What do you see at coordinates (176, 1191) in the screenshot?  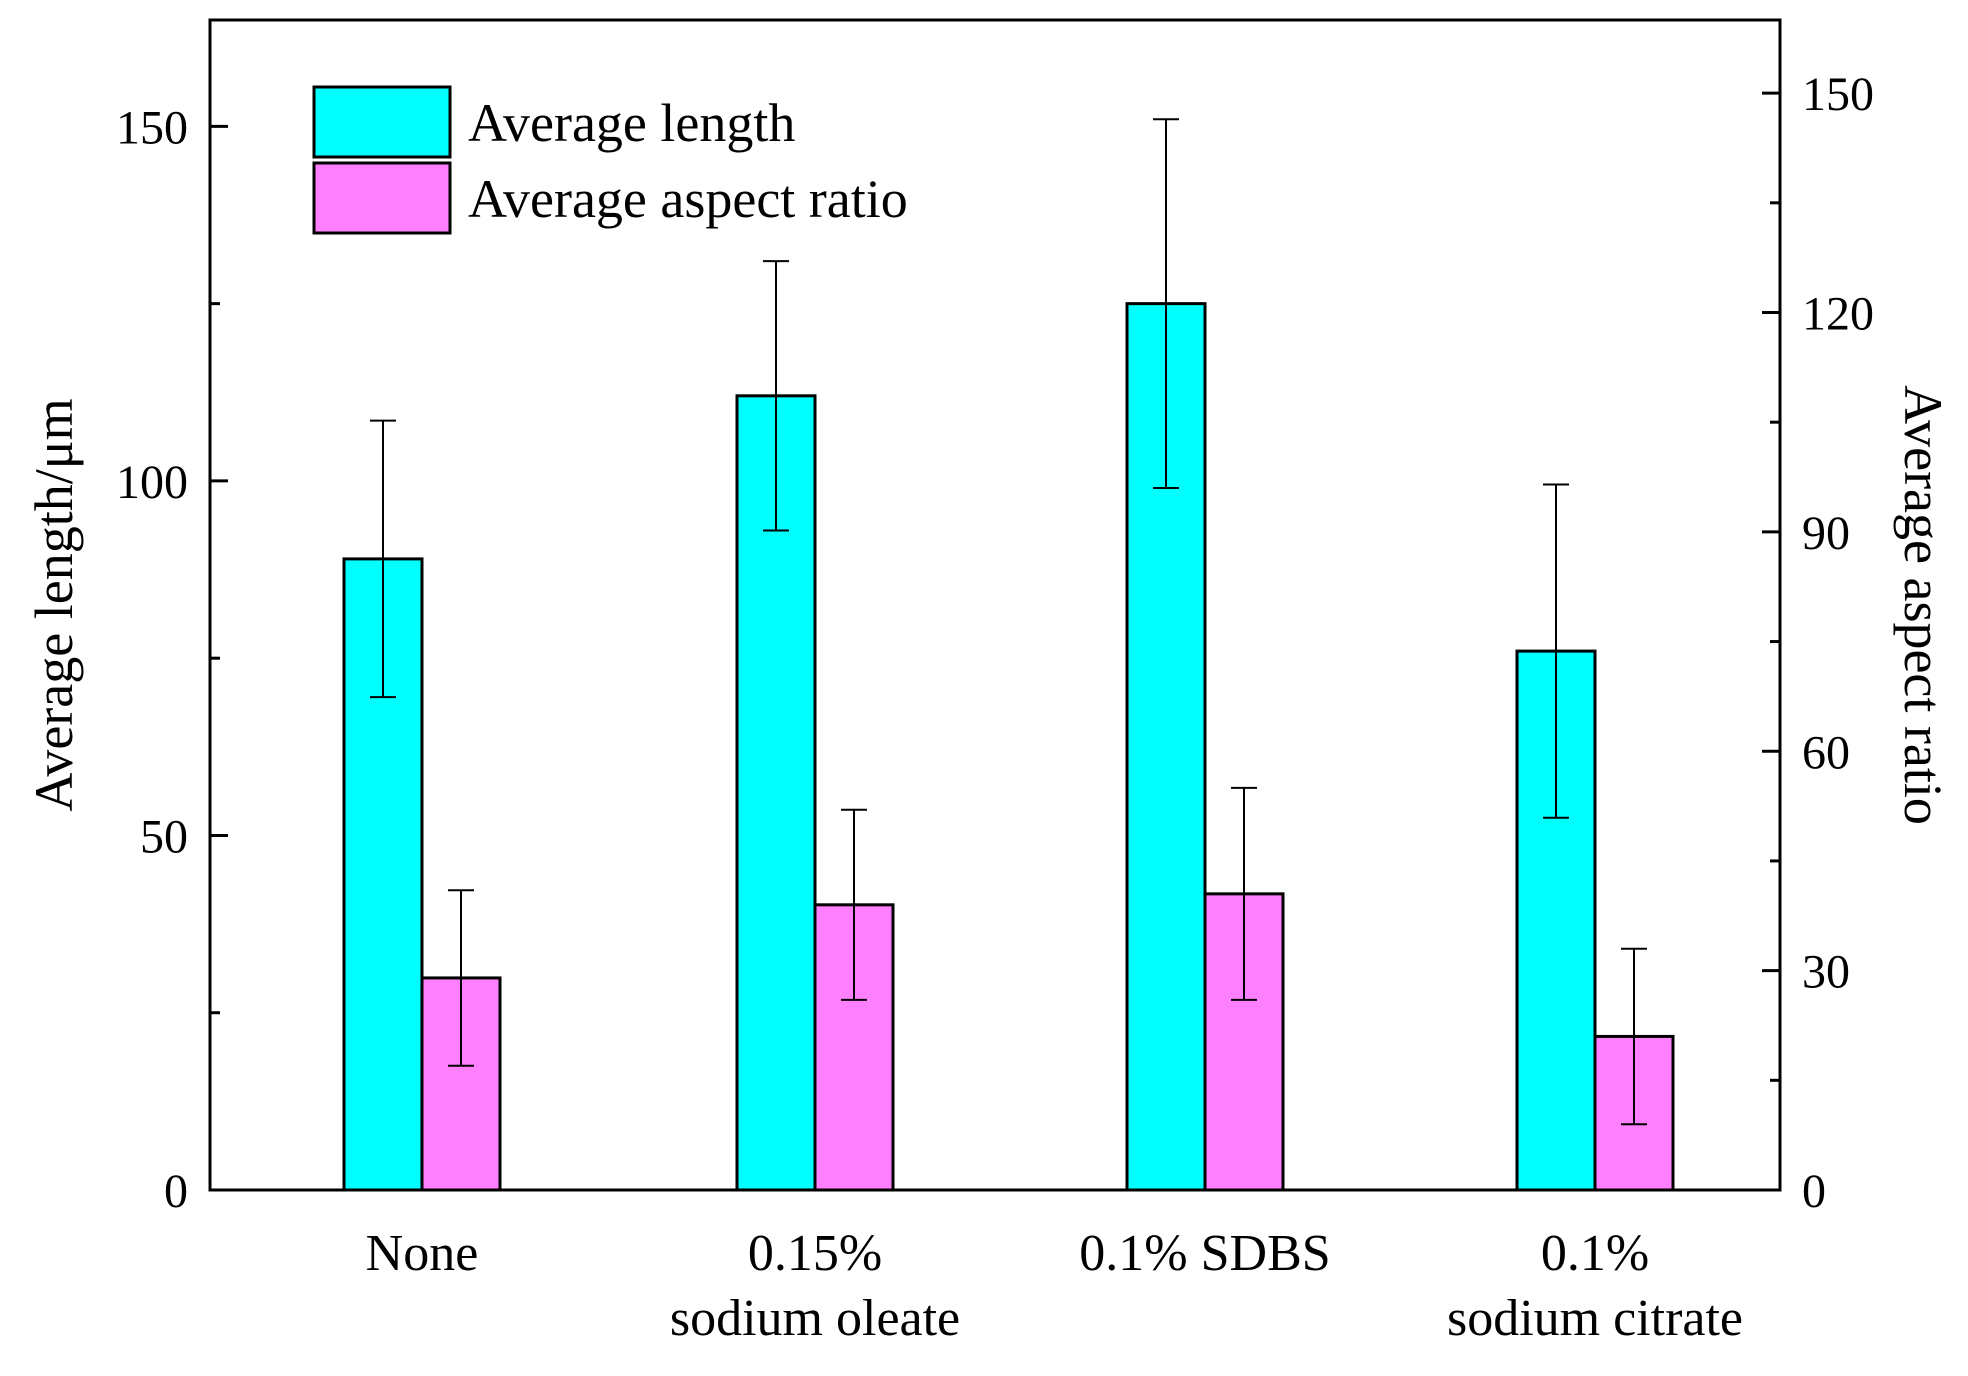 I see `left-tick-label-0: 0` at bounding box center [176, 1191].